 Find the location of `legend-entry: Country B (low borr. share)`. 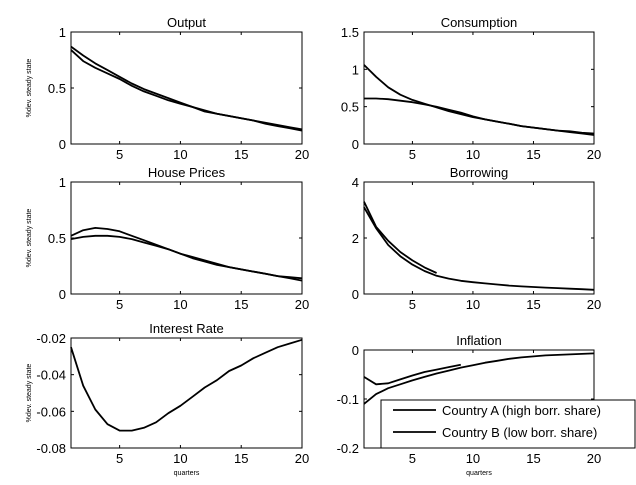

legend-entry: Country B (low borr. share) is located at coordinates (519, 432).